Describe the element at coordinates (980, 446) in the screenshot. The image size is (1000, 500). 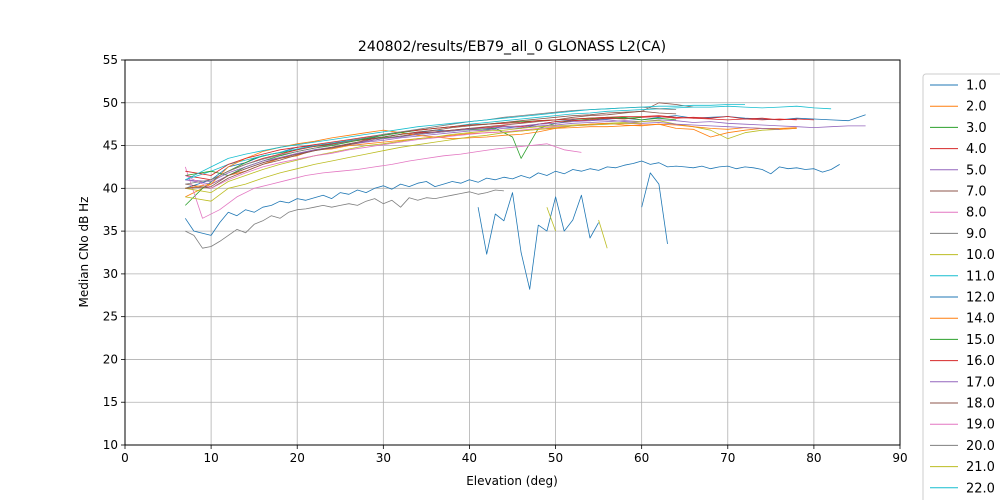
I see `legend-label: 20.0` at that location.